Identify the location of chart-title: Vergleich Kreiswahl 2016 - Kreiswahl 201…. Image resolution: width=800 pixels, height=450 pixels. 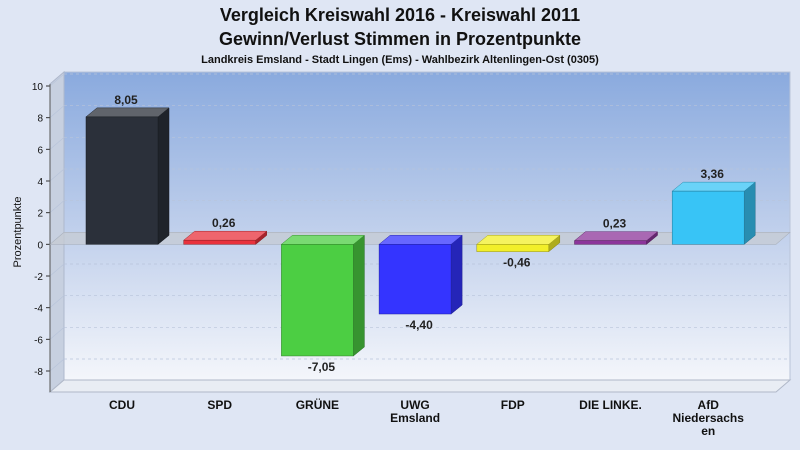
(400, 15).